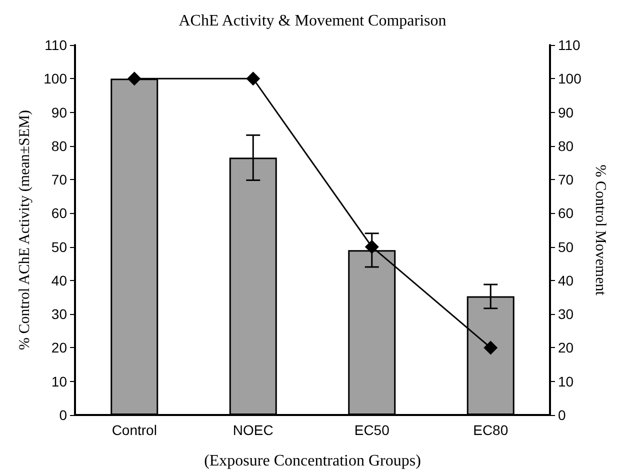 This screenshot has width=625, height=475. What do you see at coordinates (63, 415) in the screenshot?
I see `y-tick-label: 0` at bounding box center [63, 415].